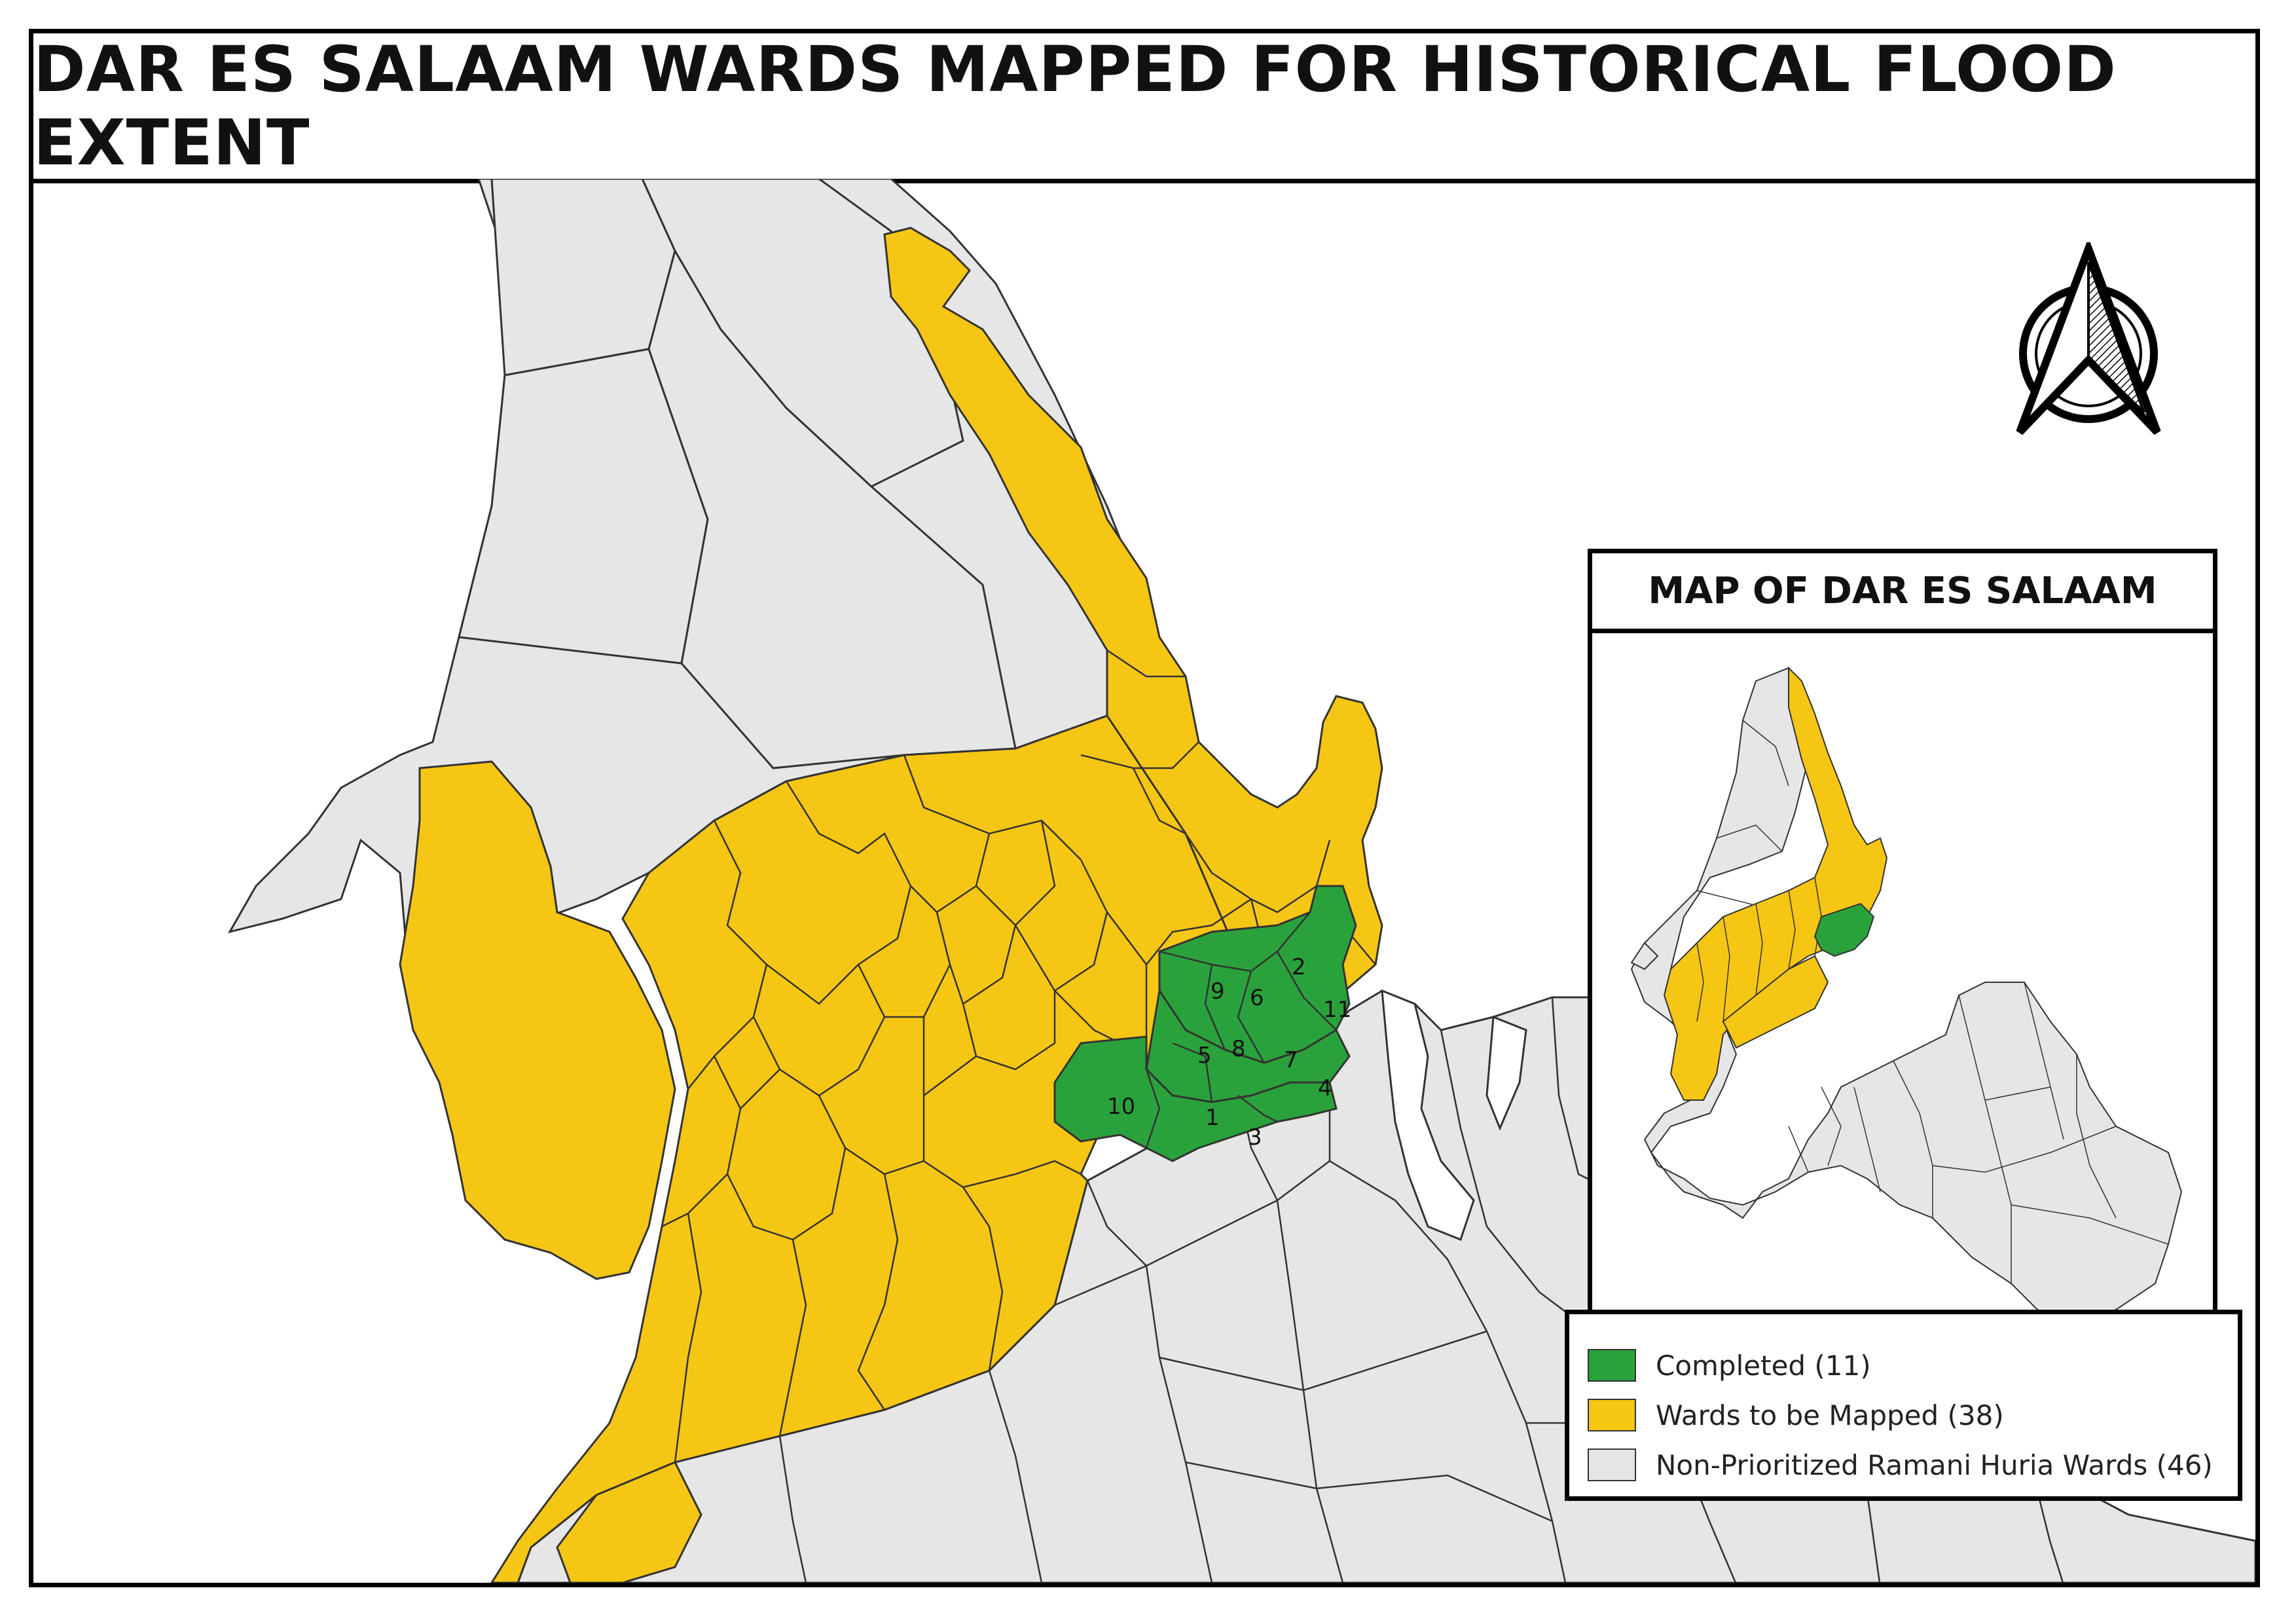 Image resolution: width=2296 pixels, height=1624 pixels. Describe the element at coordinates (583, 278) in the screenshot. I see `ward-grey-west-a` at that location.